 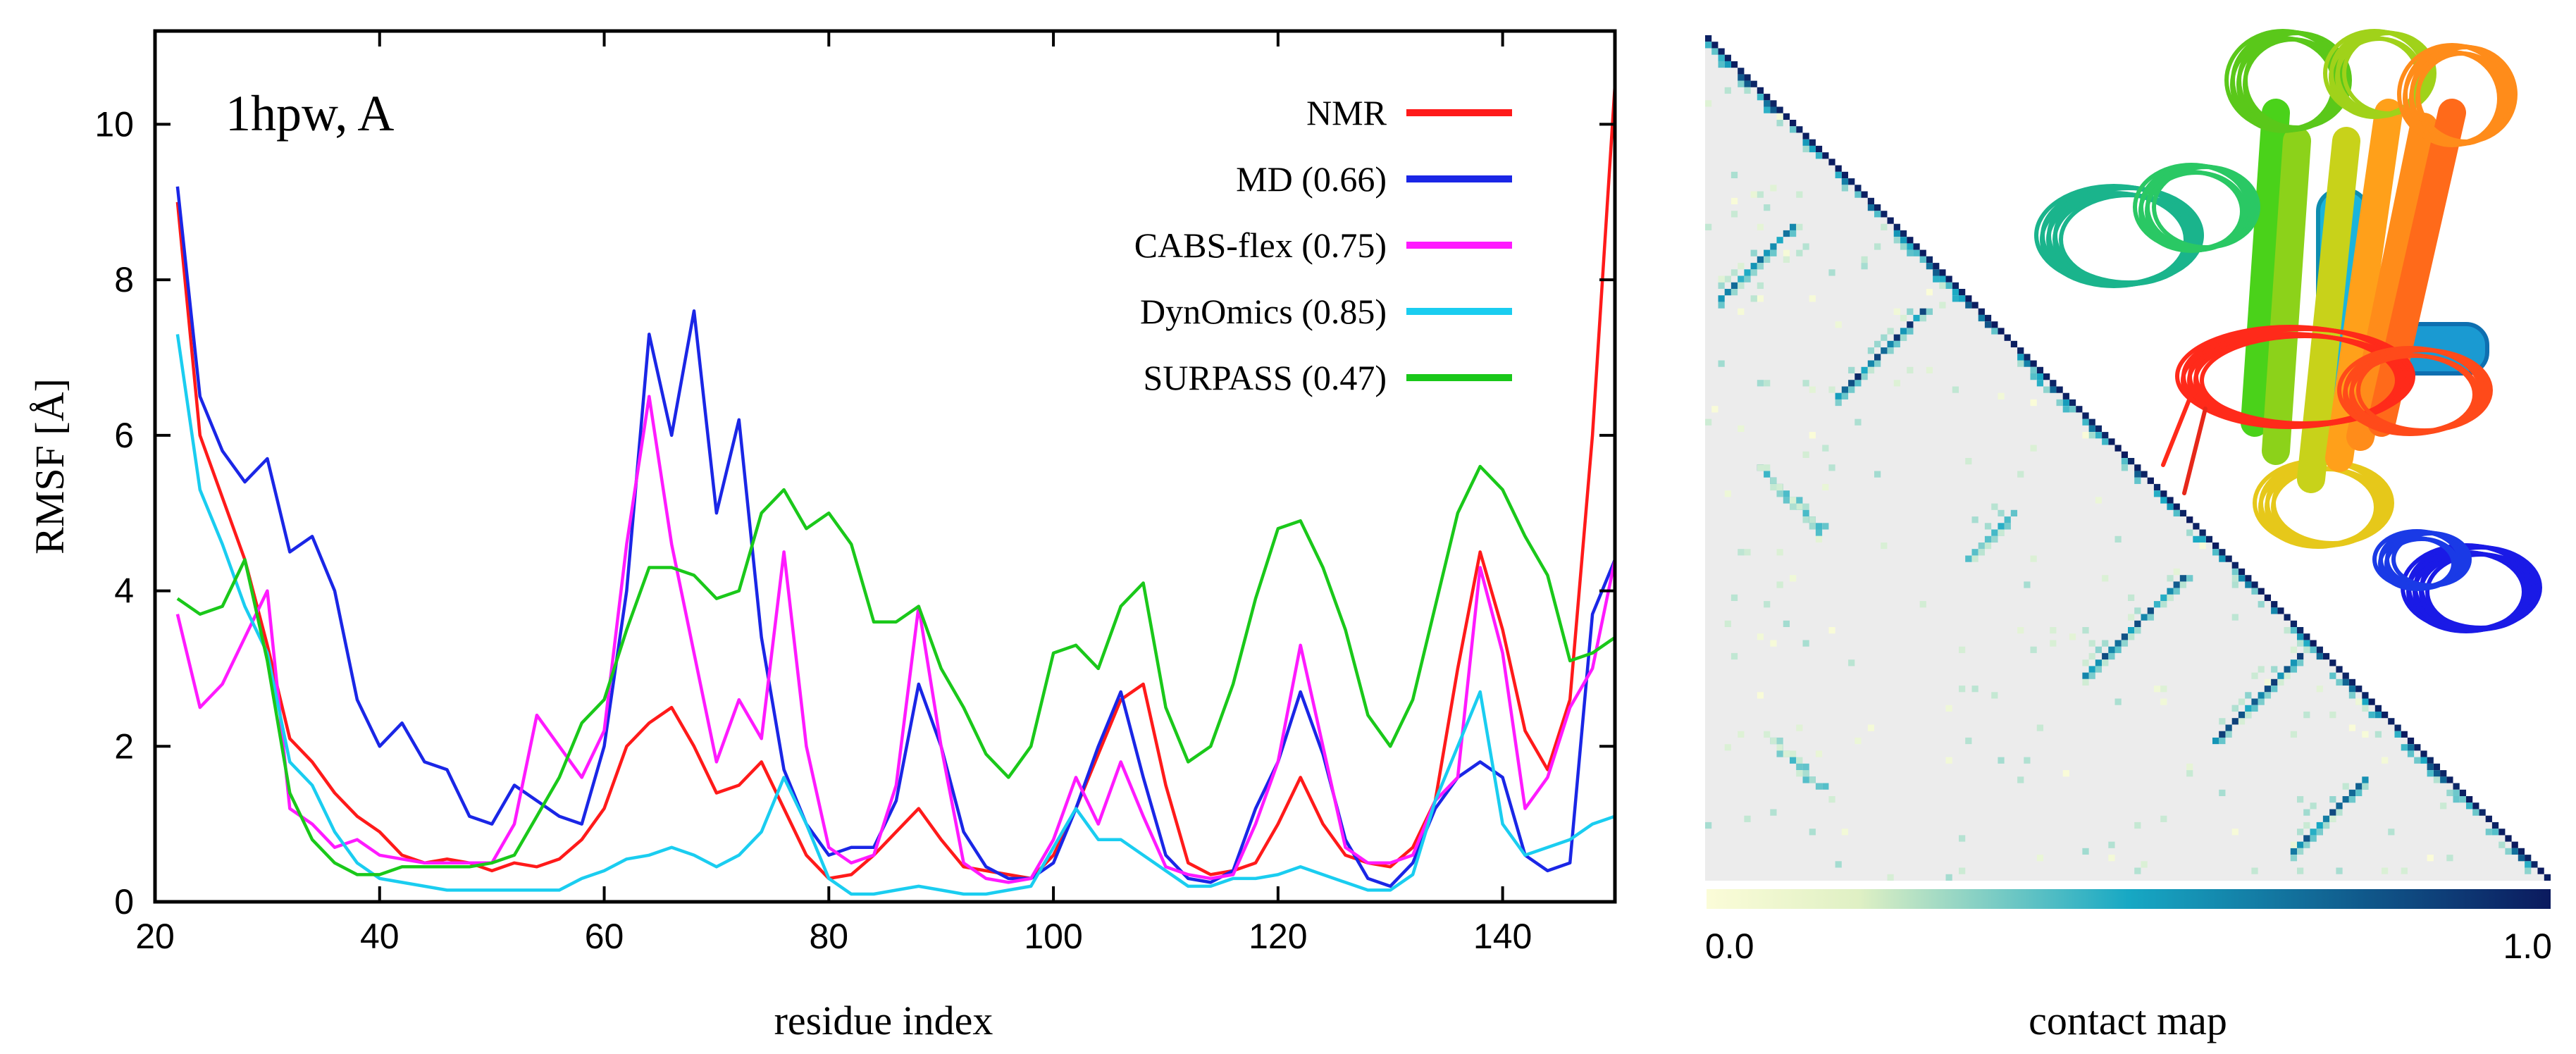 What do you see at coordinates (884, 1021) in the screenshot?
I see `x-axis-label: residue index` at bounding box center [884, 1021].